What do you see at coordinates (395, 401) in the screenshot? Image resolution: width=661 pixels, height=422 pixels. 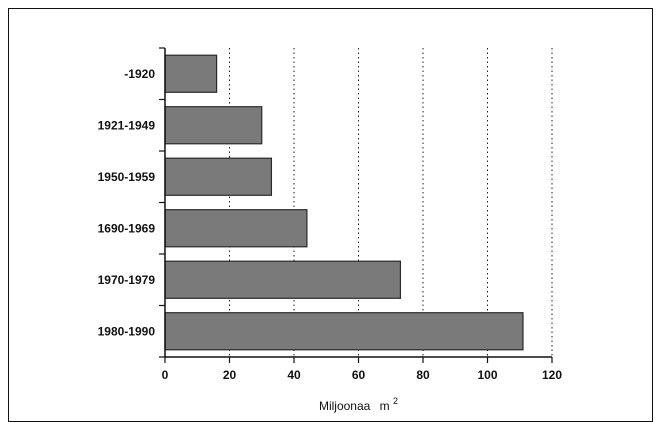 I see `x-axis-unit-superscript: 2` at bounding box center [395, 401].